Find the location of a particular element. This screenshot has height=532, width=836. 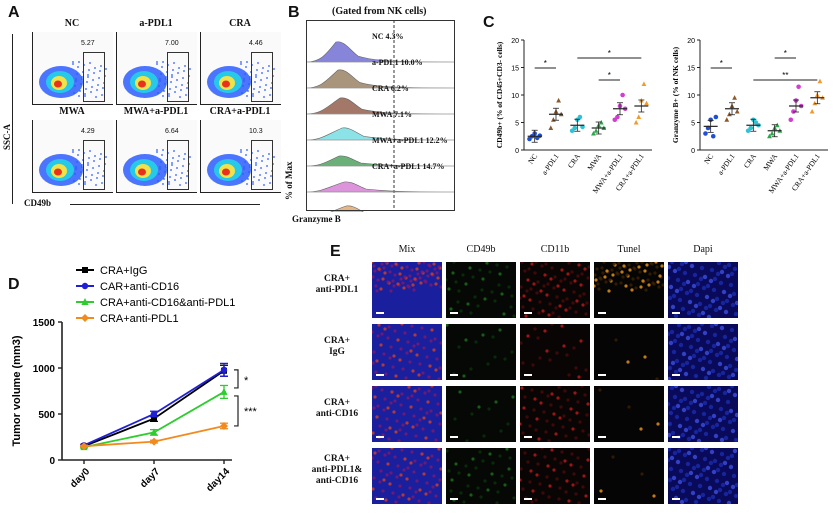

flow-density is located at coordinates (73, 79).